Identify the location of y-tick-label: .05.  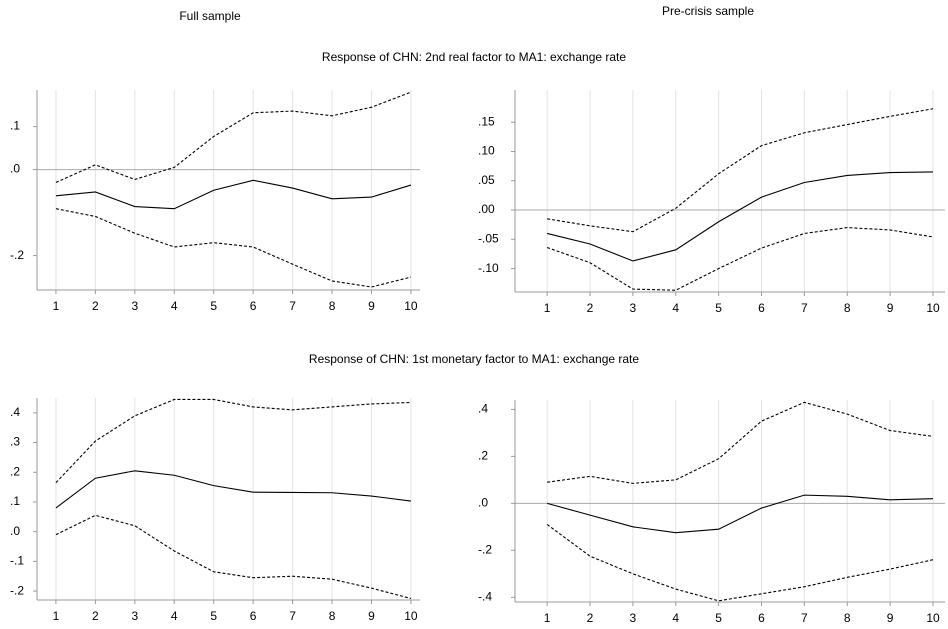
(486, 180).